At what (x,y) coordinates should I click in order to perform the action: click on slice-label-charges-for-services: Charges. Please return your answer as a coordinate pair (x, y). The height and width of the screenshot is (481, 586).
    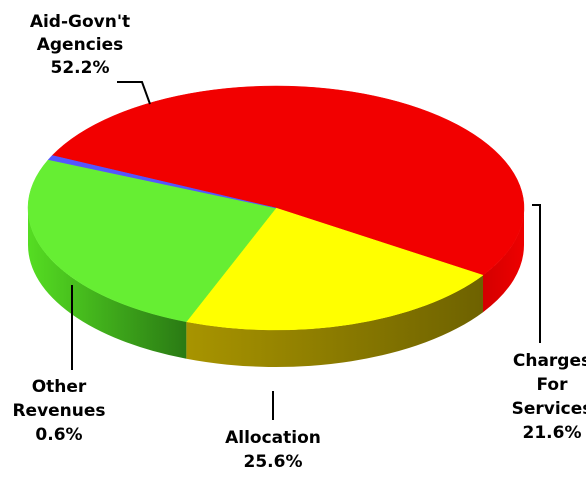
    Looking at the image, I should click on (549, 361).